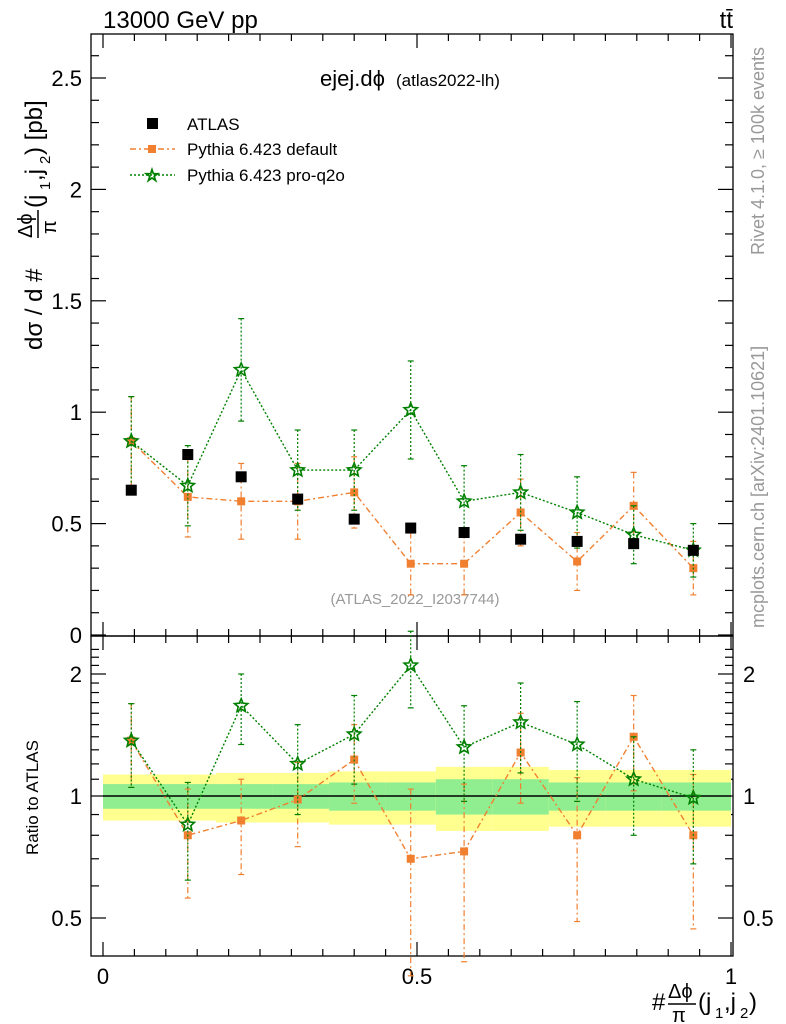 The height and width of the screenshot is (1024, 786). I want to click on main-ytick-label: 2.5, so click(66, 78).